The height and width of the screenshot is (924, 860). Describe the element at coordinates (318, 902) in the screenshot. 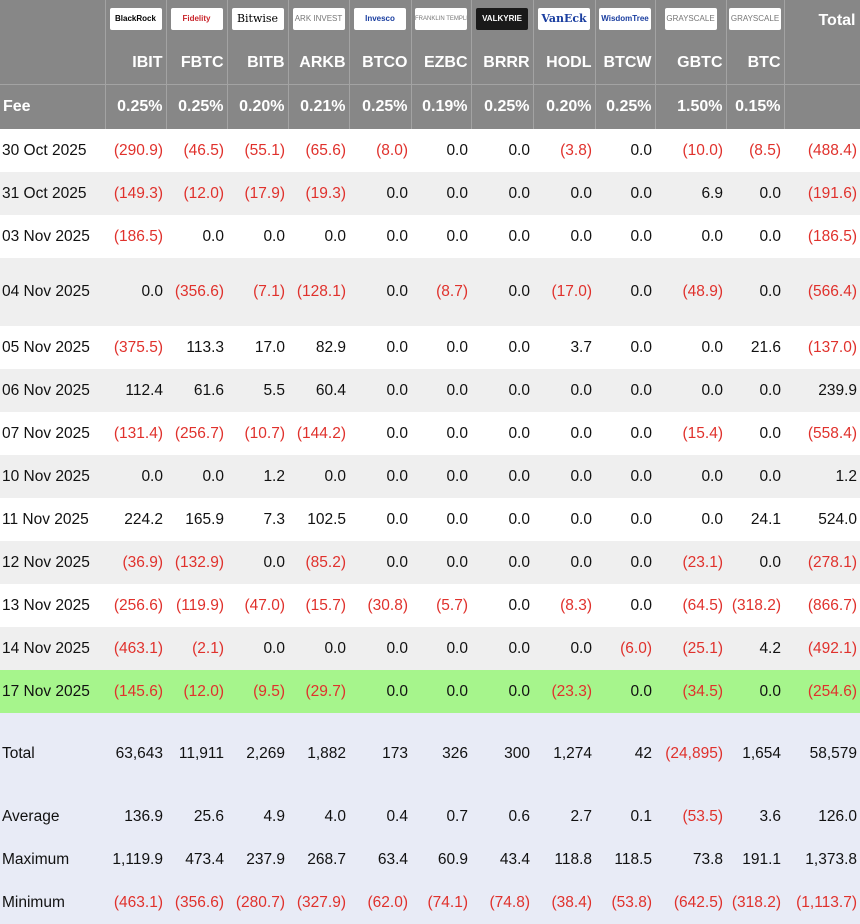

I see `summary-cell: (327.9)` at that location.